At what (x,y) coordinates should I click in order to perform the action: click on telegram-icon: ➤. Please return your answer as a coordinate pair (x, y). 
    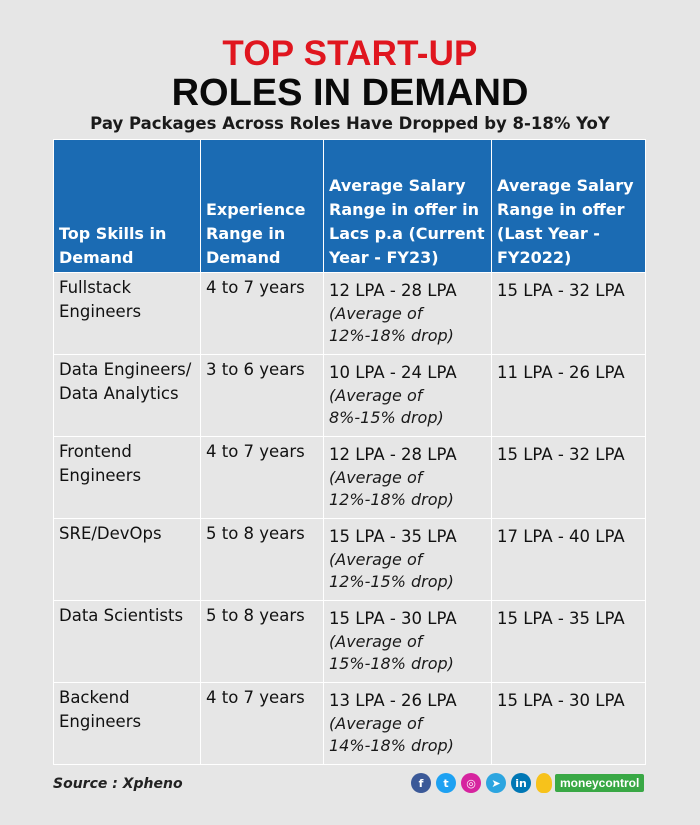
    Looking at the image, I should click on (496, 783).